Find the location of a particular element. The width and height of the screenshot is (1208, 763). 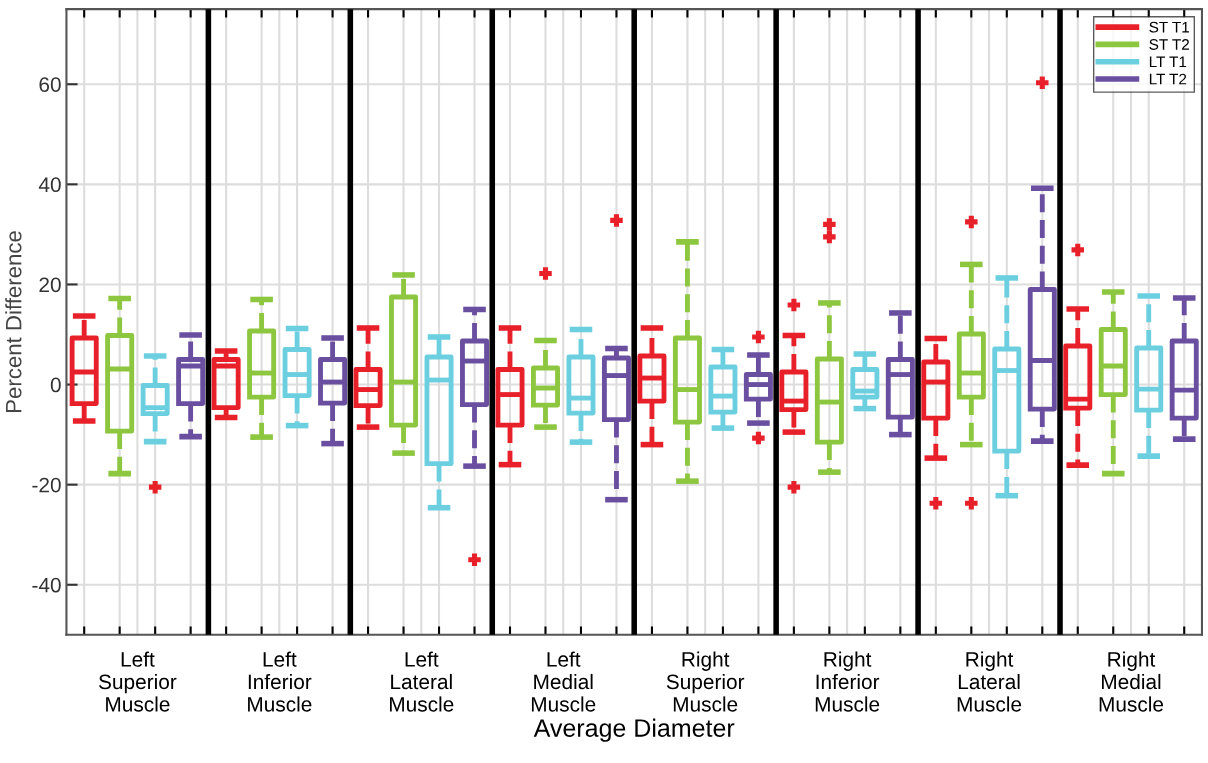

y-tick-label: 40 is located at coordinates (49, 185).